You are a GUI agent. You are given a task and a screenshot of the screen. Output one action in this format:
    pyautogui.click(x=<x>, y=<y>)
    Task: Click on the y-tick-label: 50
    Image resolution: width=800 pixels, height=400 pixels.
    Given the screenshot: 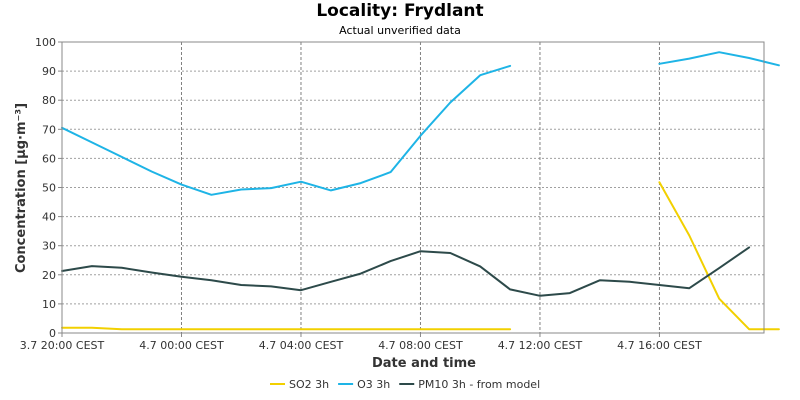 What is the action you would take?
    pyautogui.click(x=49, y=188)
    